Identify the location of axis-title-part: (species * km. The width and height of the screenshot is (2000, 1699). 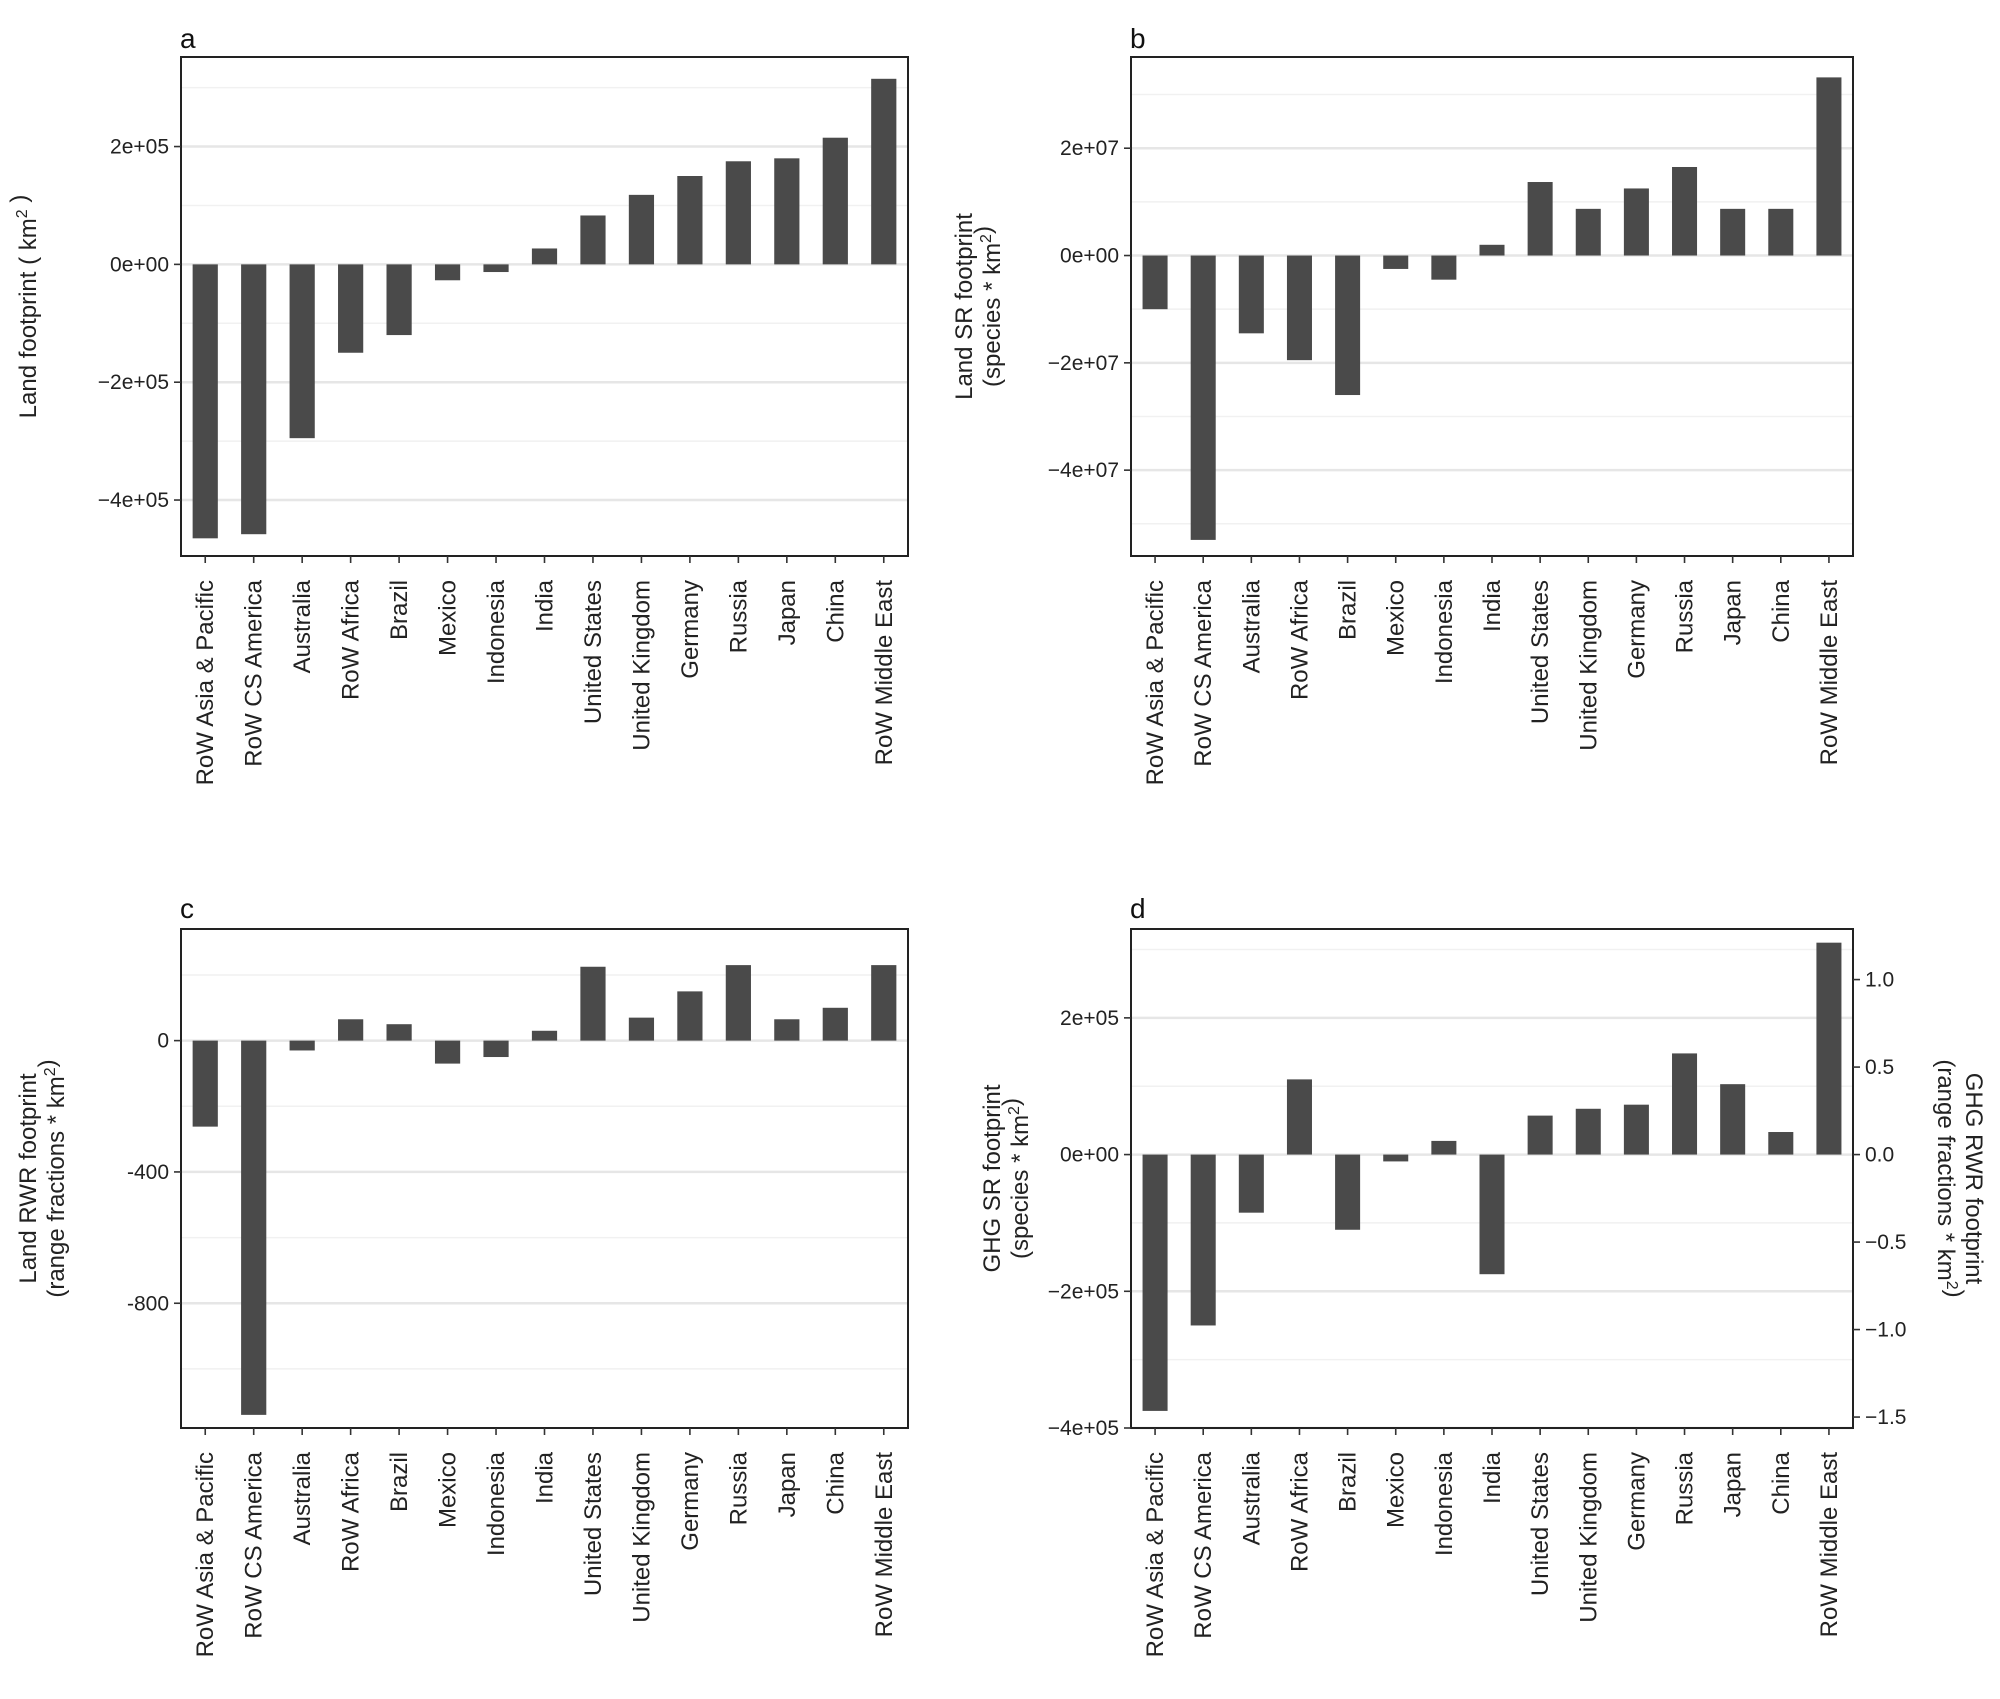
(1020, 1187).